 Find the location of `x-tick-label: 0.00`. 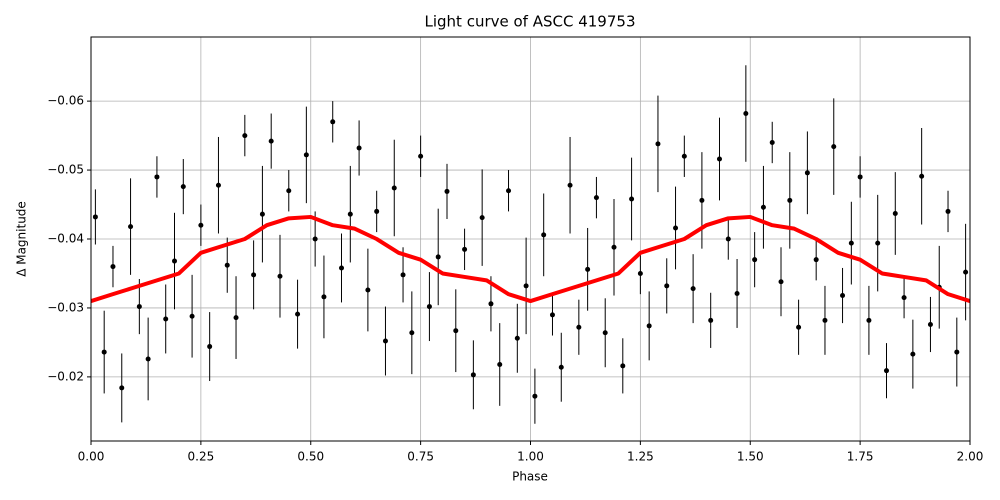

x-tick-label: 0.00 is located at coordinates (91, 457).